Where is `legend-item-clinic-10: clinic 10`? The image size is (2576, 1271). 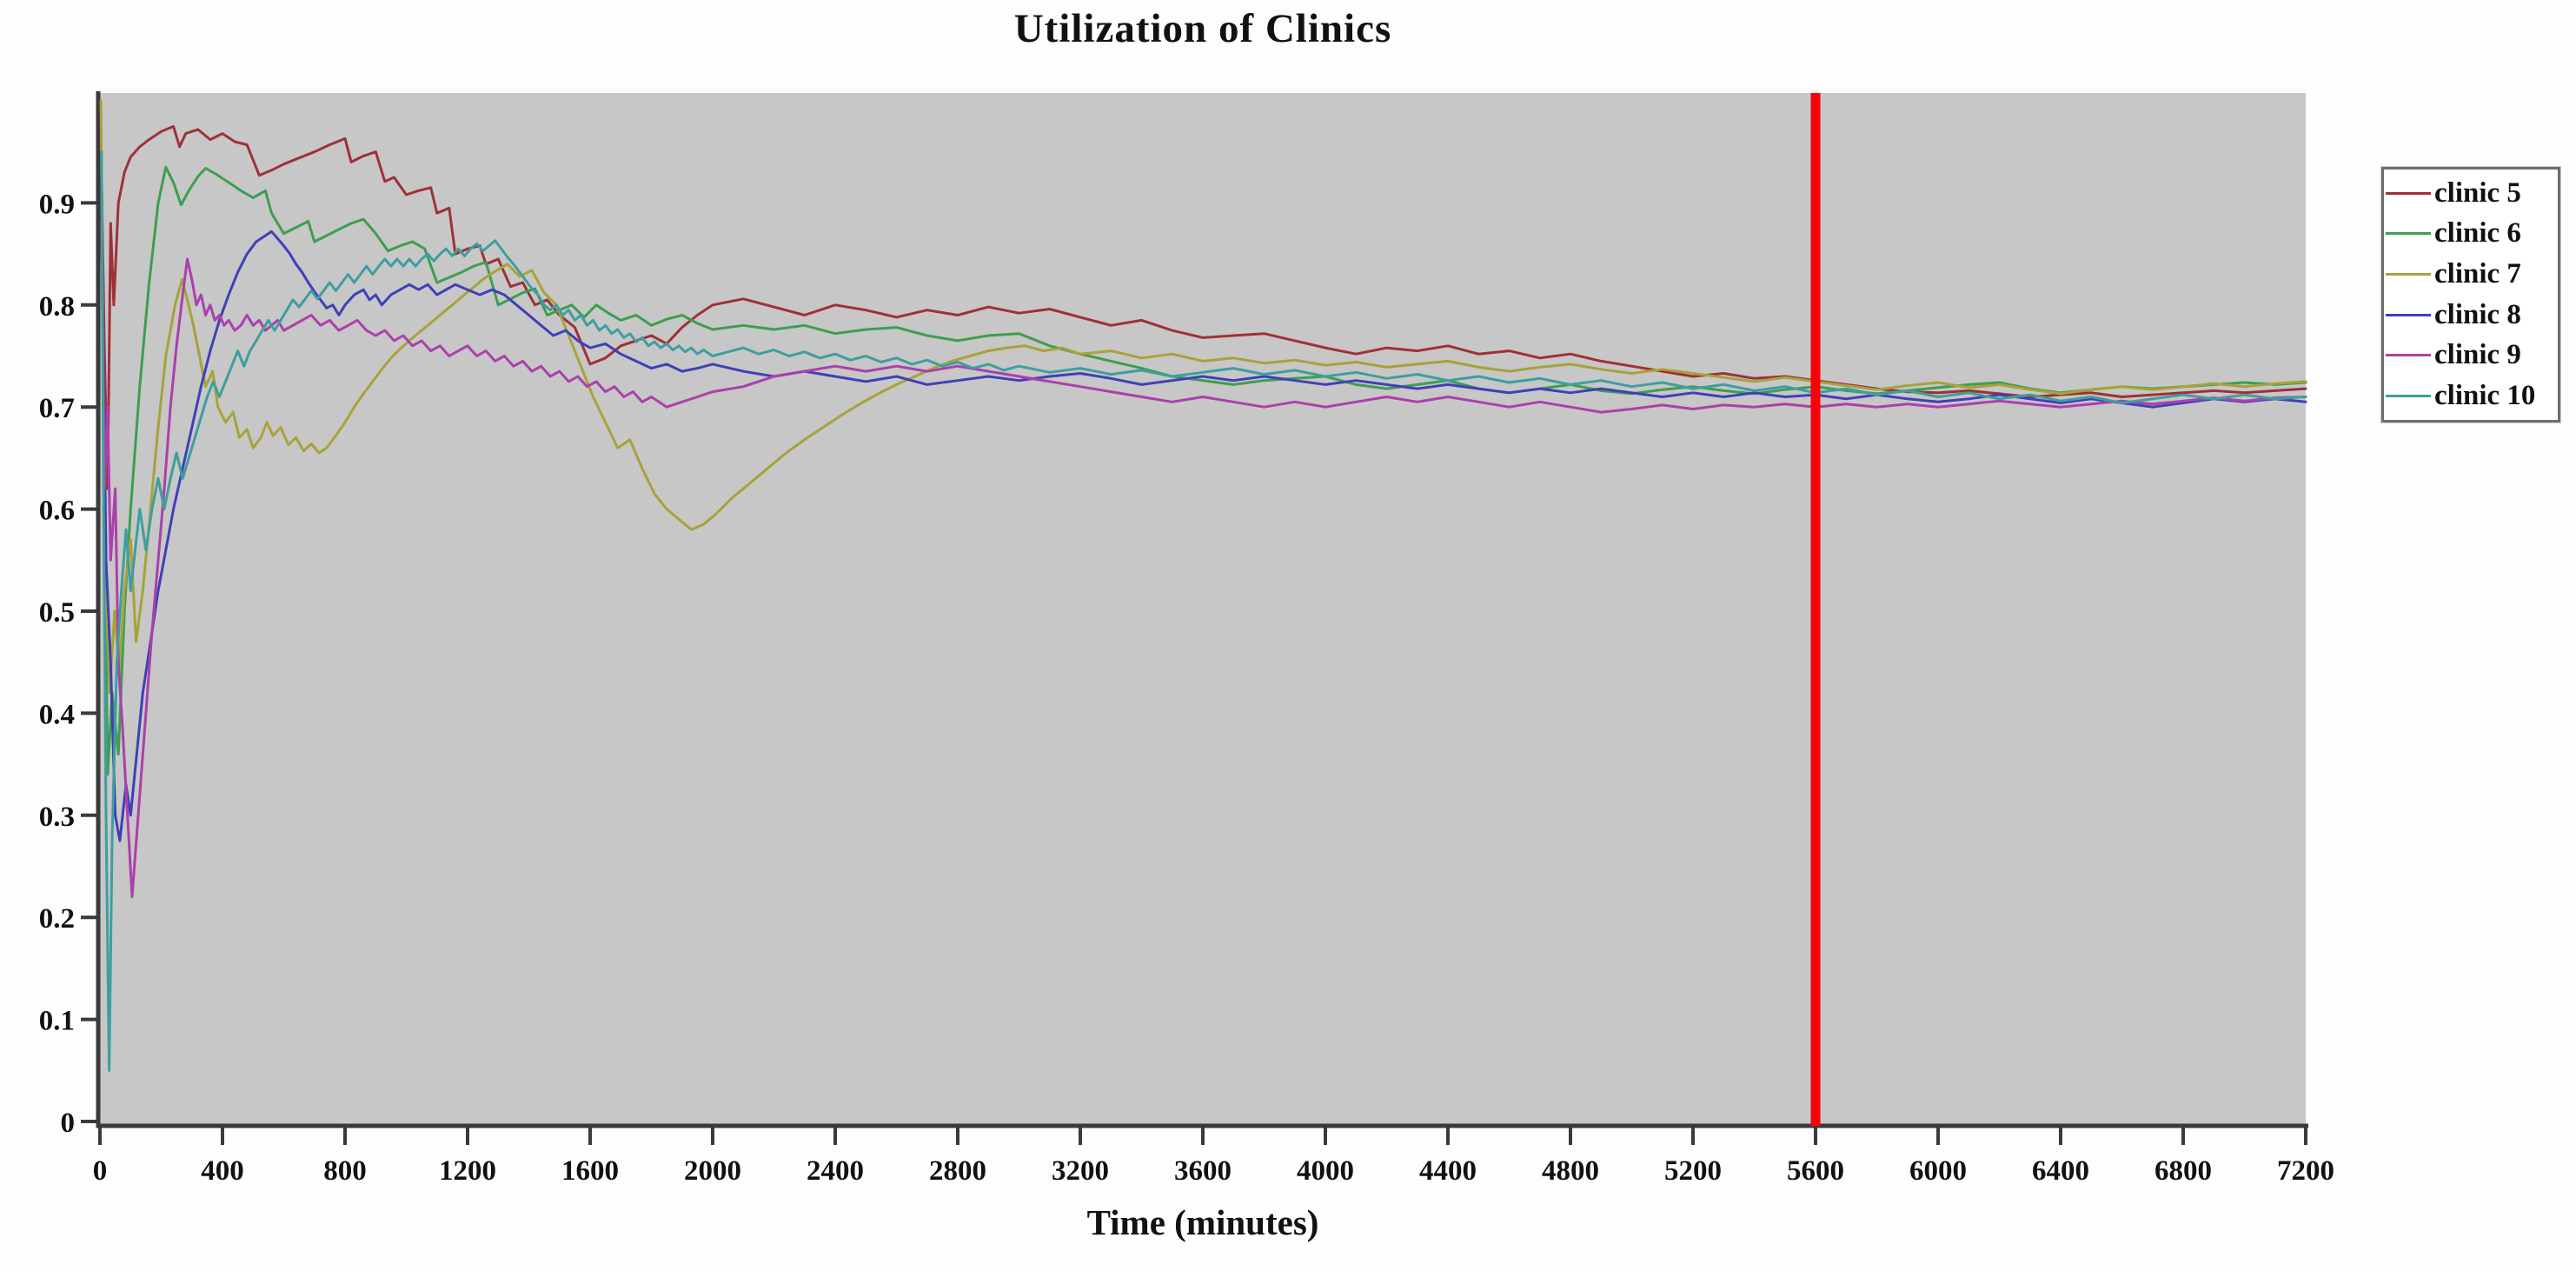
legend-item-clinic-10: clinic 10 is located at coordinates (2471, 397).